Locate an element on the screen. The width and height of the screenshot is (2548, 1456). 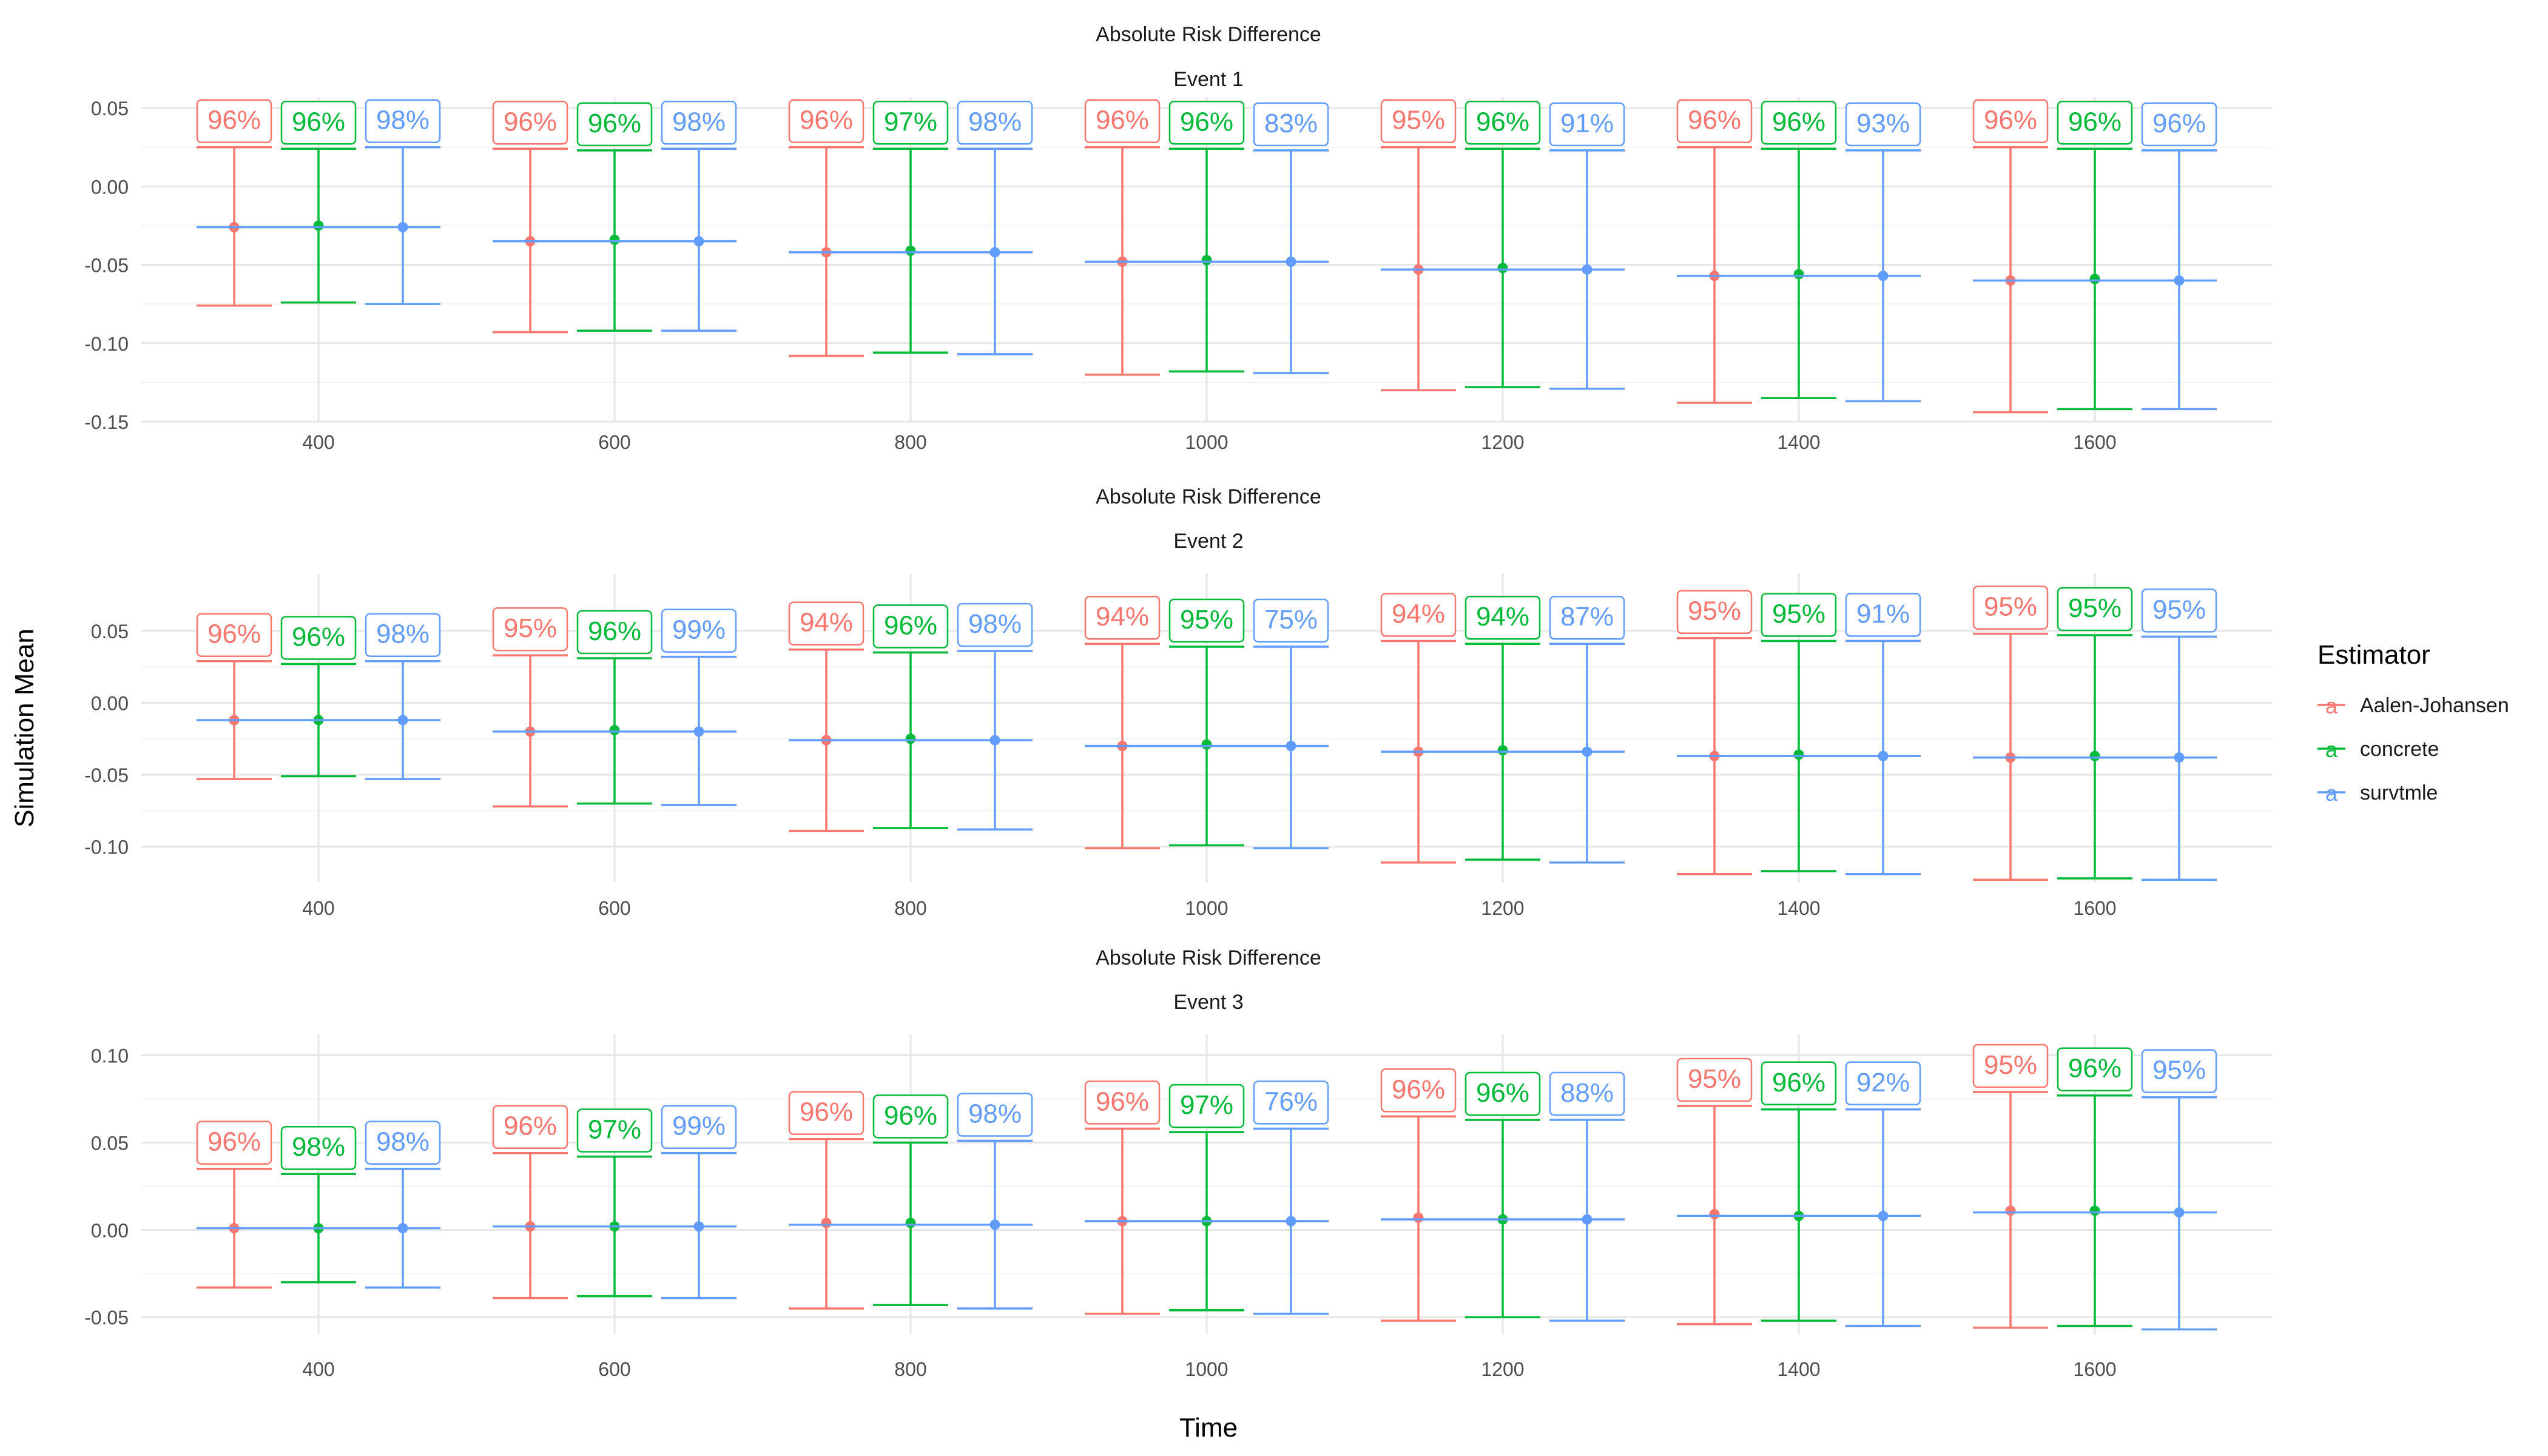
coverage-label: 97% is located at coordinates (910, 121).